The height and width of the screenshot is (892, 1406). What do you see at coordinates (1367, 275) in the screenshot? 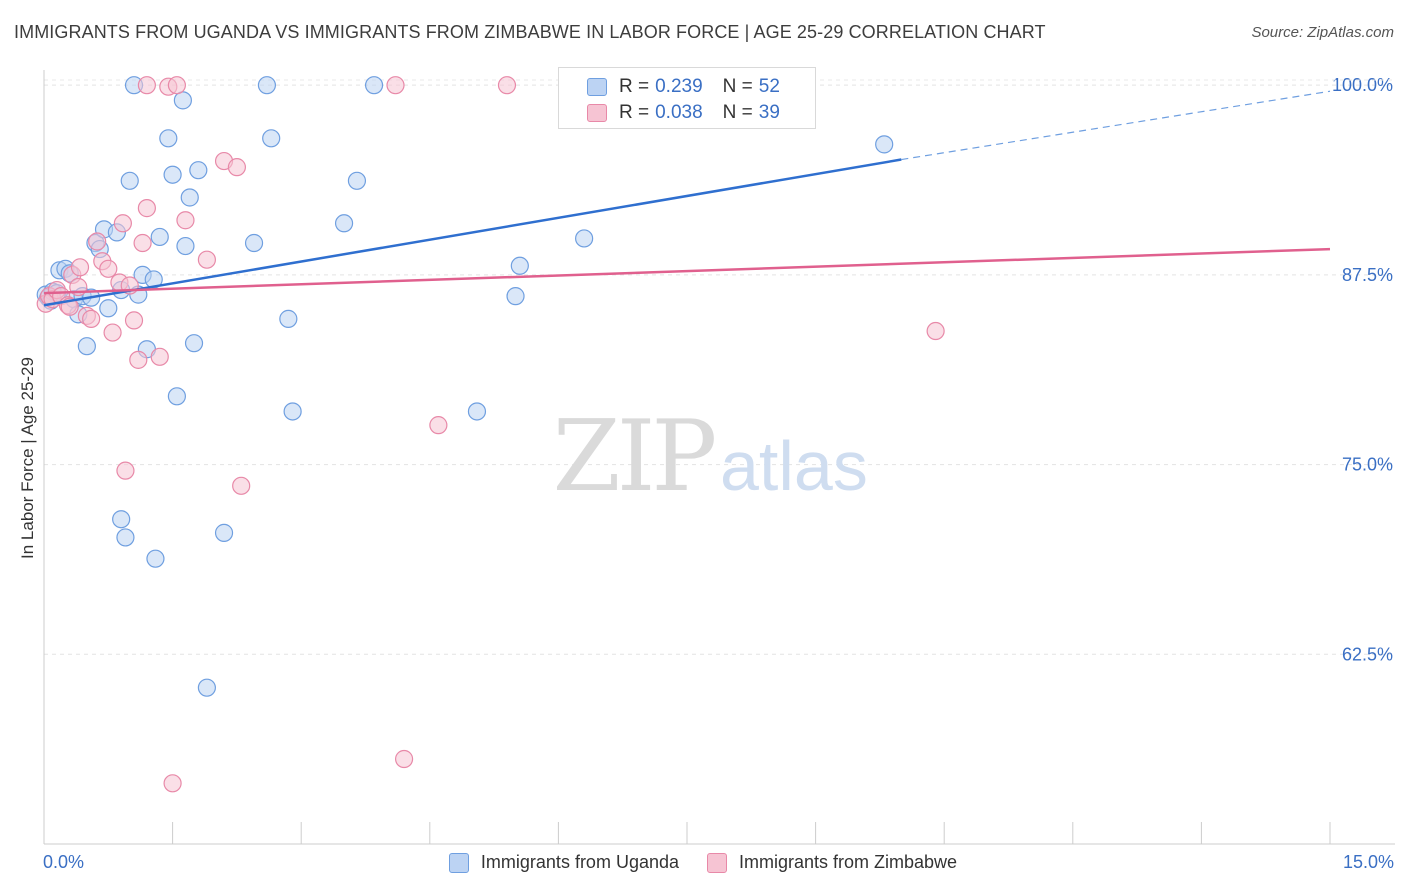
I see `y-tick-label: 87.5%` at bounding box center [1367, 275].